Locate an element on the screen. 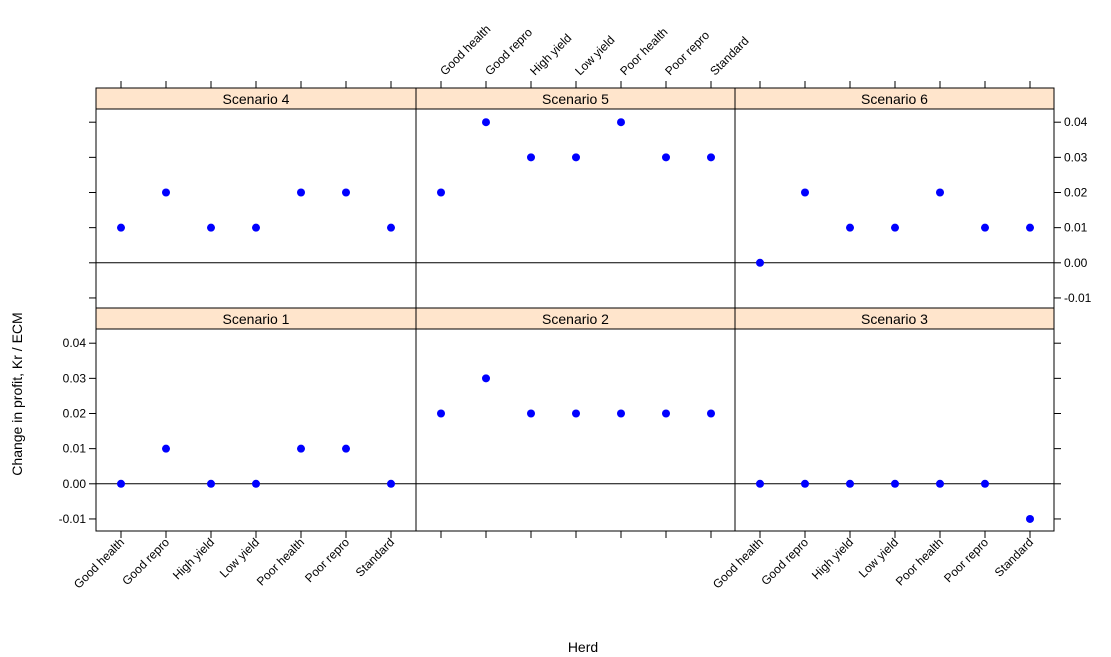  x-axis-label: Herd is located at coordinates (583, 647).